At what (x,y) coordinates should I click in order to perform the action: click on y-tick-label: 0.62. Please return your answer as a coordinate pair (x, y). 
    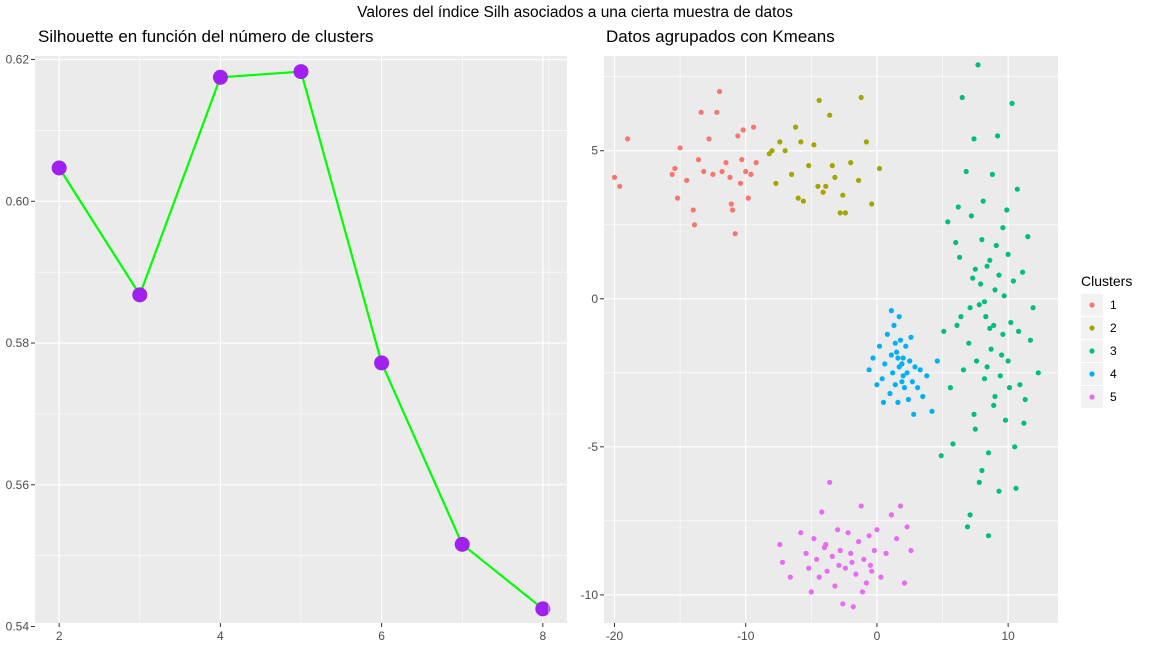
    Looking at the image, I should click on (18, 60).